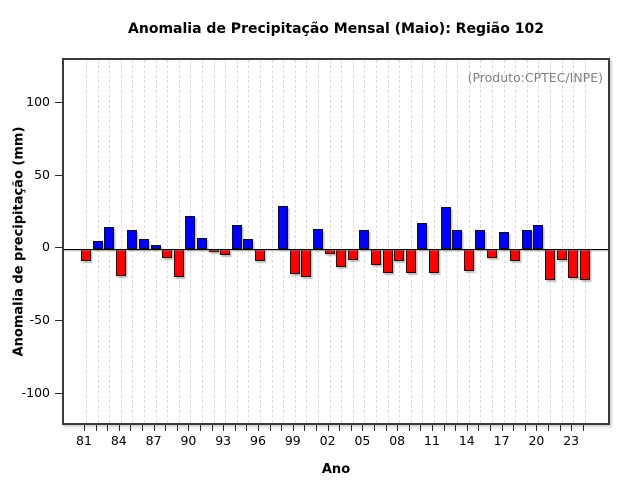 This screenshot has height=500, width=640. Describe the element at coordinates (258, 440) in the screenshot. I see `x-tick-label: 96` at that location.